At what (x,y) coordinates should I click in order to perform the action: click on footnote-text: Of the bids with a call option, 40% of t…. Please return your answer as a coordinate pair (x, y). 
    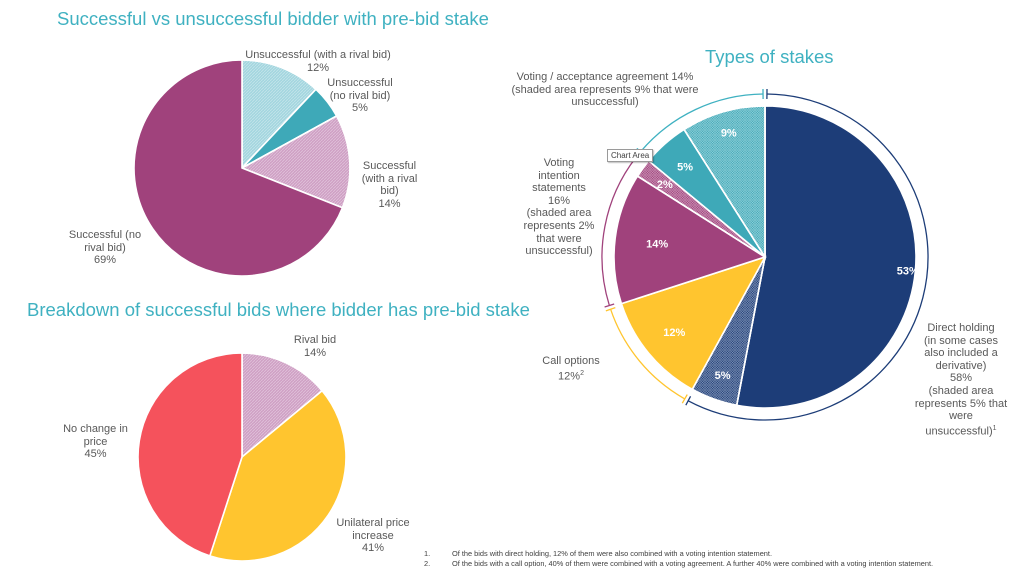
    Looking at the image, I should click on (693, 563).